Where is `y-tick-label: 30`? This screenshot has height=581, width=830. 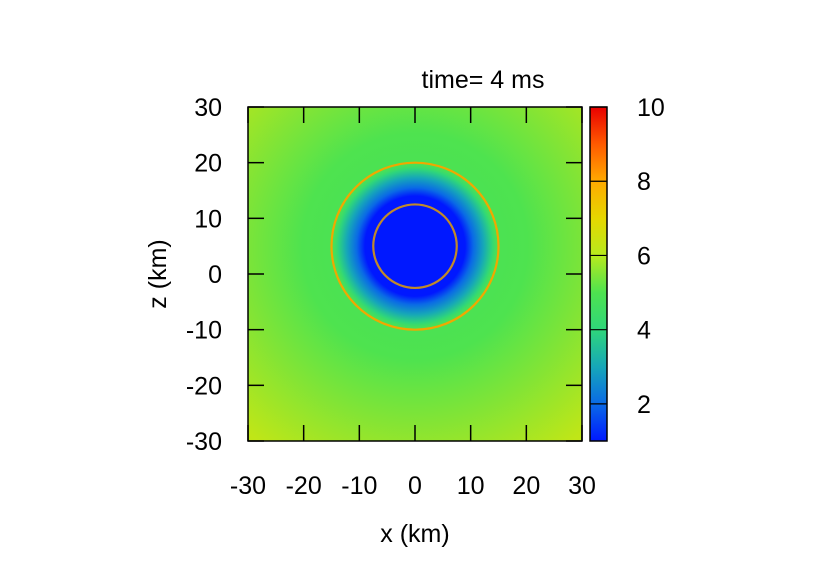
y-tick-label: 30 is located at coordinates (208, 108).